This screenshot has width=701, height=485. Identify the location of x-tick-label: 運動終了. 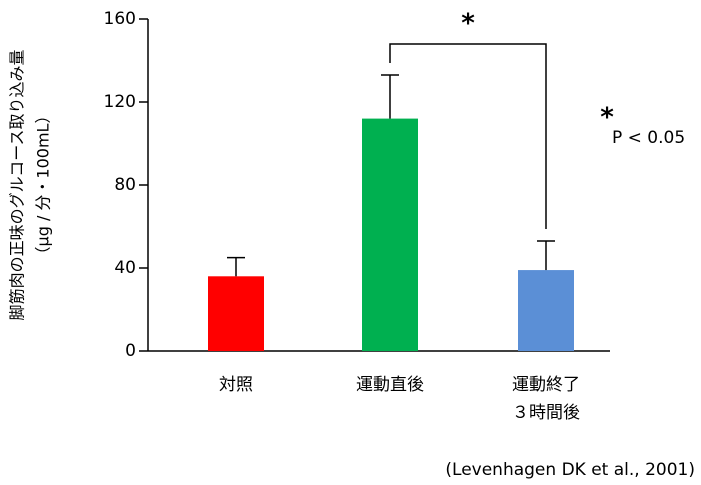
(546, 385).